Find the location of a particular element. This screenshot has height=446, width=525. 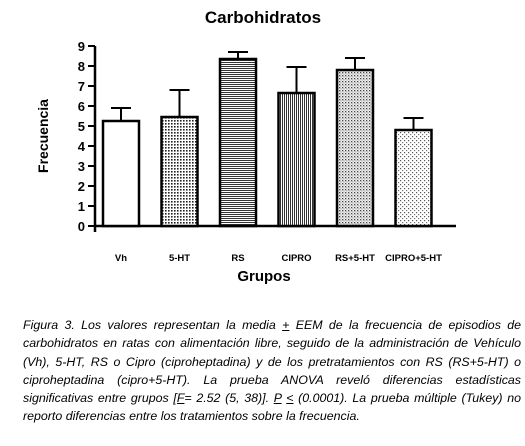

x-axis-label: Grupos is located at coordinates (263, 276).